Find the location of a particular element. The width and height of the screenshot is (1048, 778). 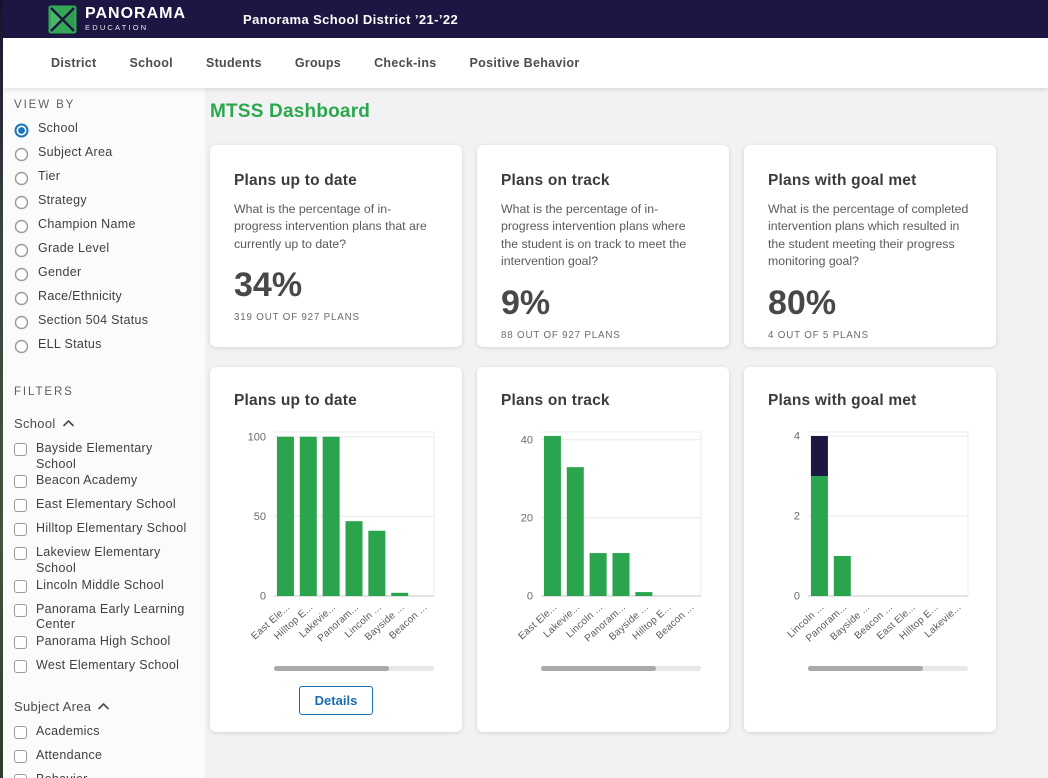

radio-school: School is located at coordinates (109, 132).